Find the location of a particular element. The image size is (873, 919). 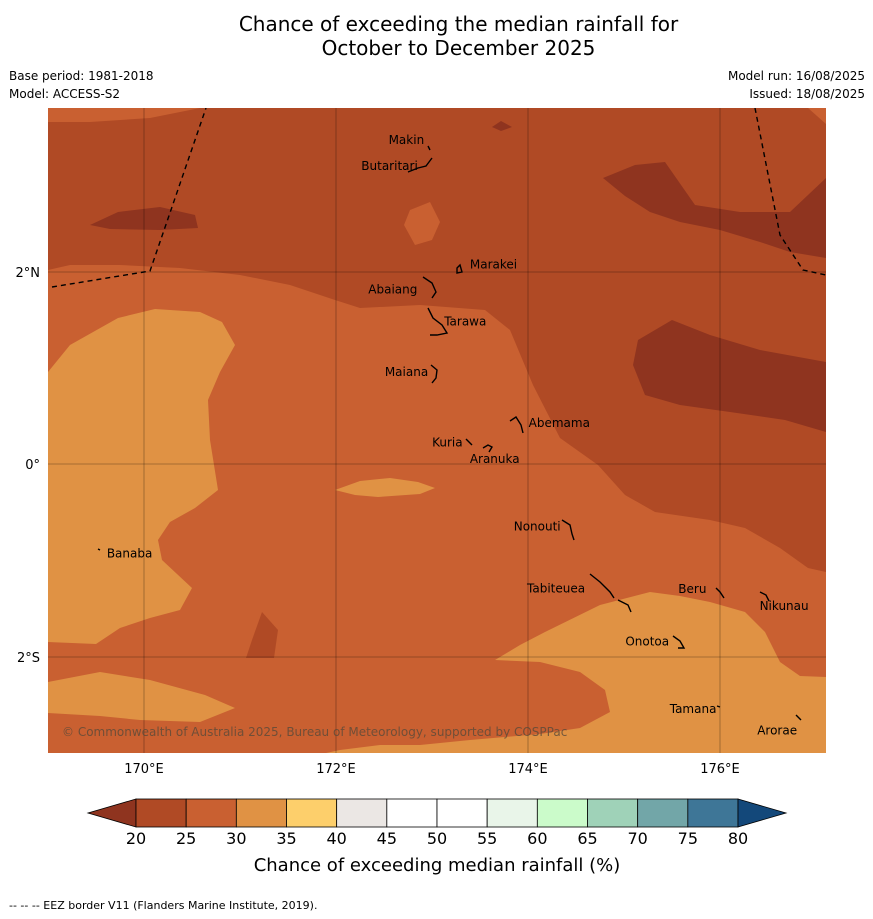

region-30-35-central is located at coordinates (385, 487).